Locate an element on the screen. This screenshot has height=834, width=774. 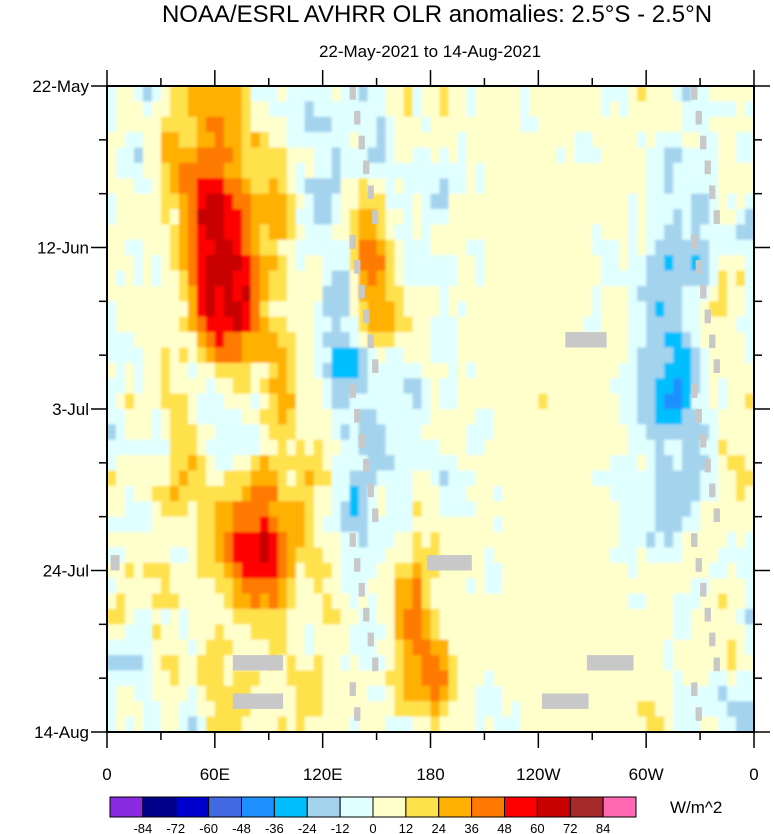
y-tick-label: 14-Aug is located at coordinates (61, 732).